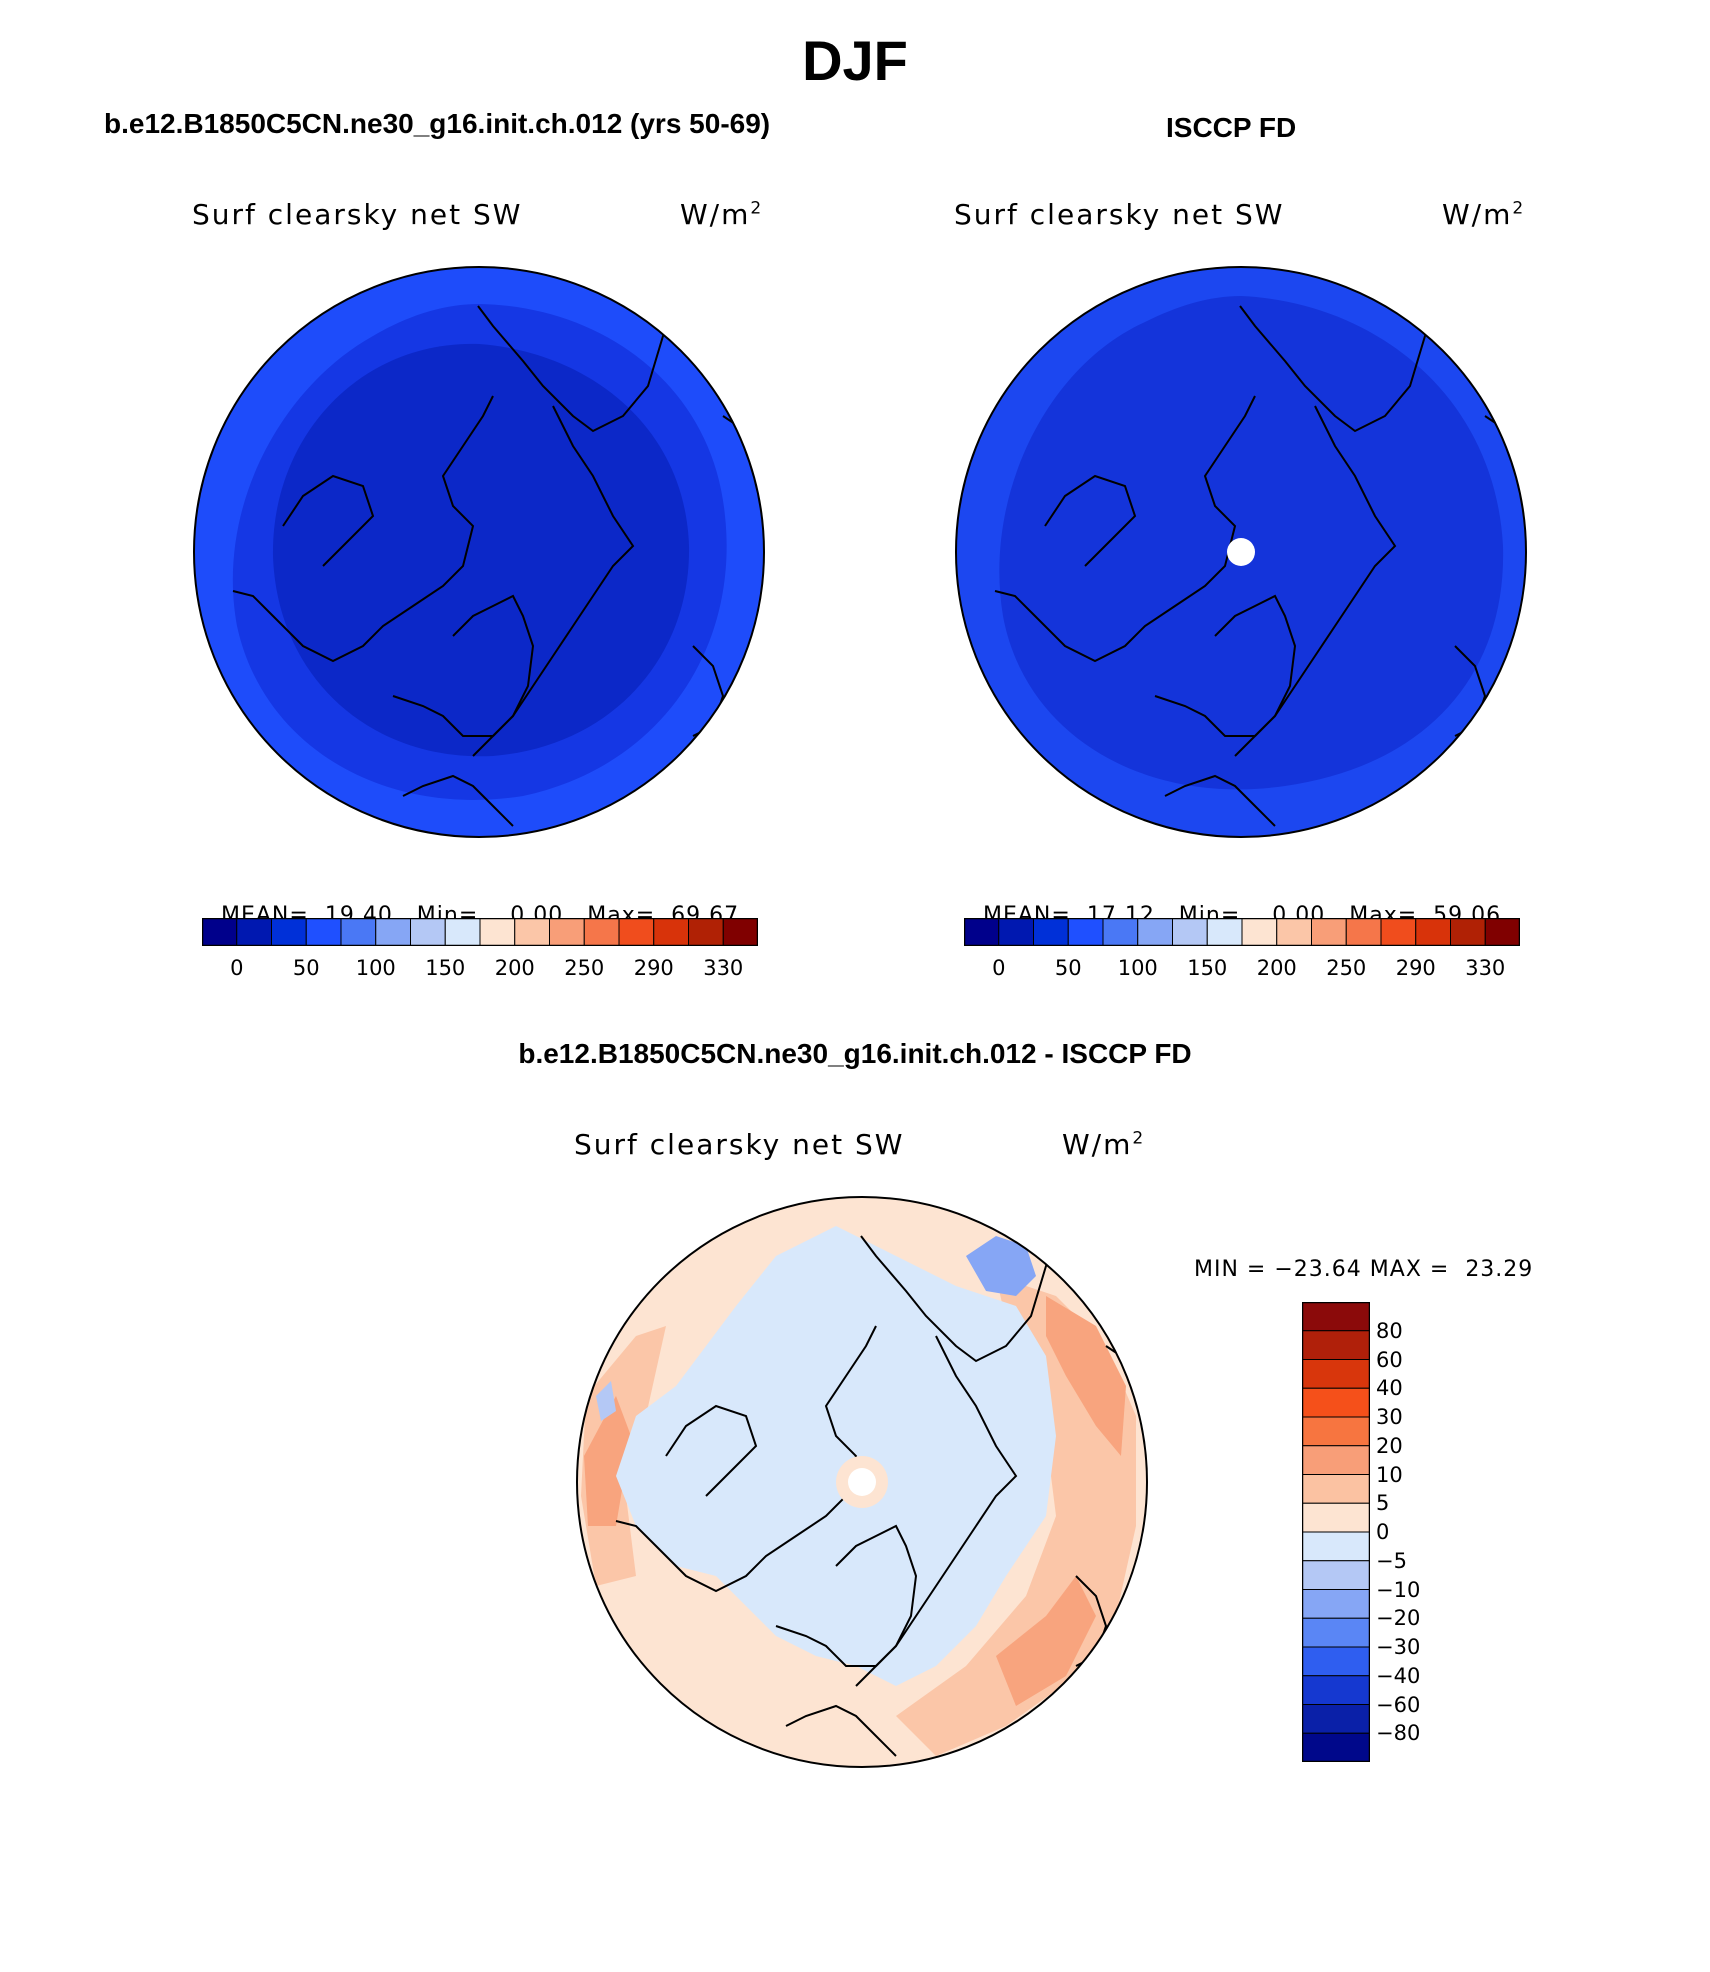  I want to click on panel3-coastlines, so click(881, 1491).